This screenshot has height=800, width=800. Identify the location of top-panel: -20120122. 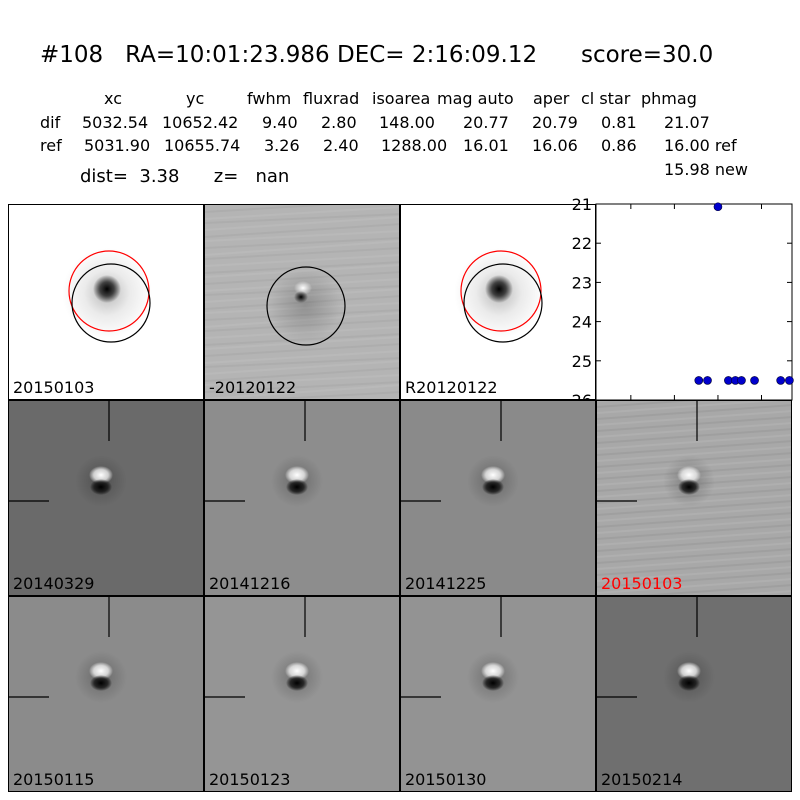
(302, 302).